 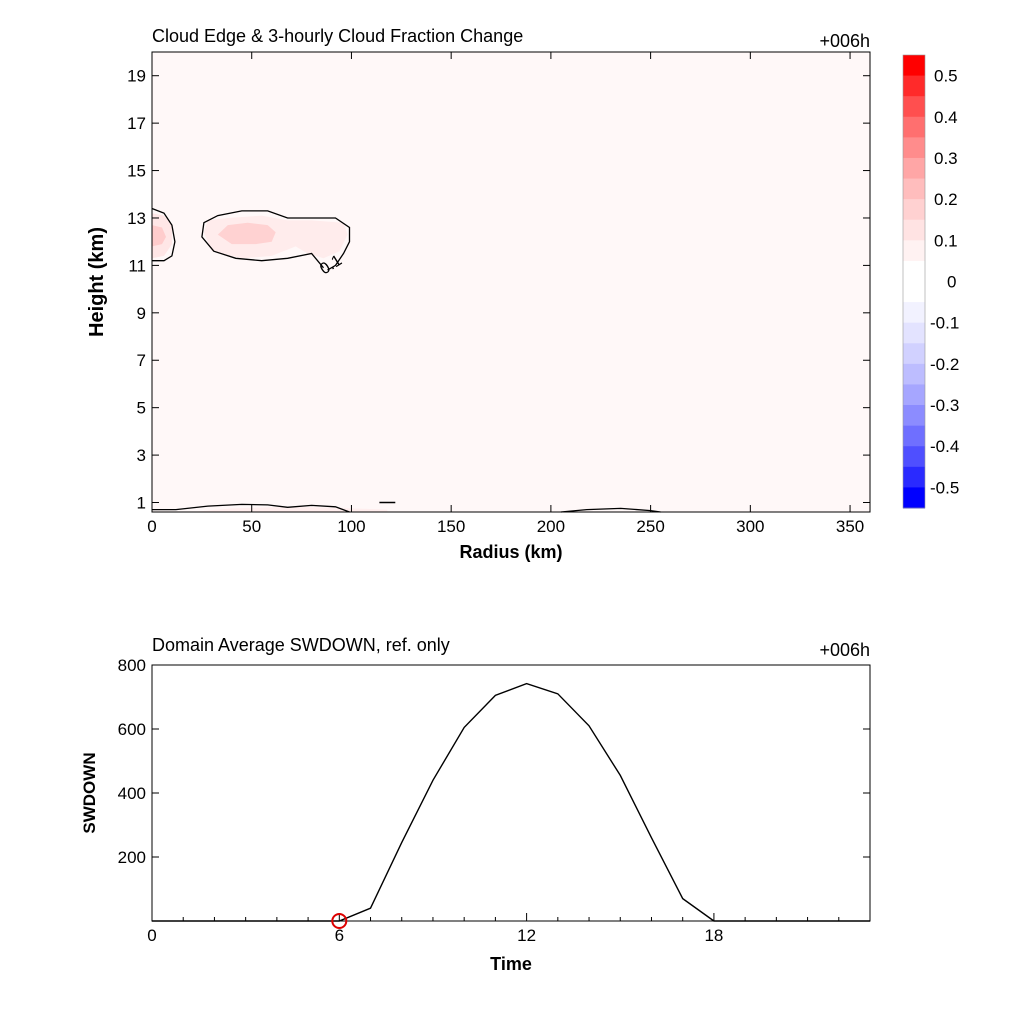 What do you see at coordinates (551, 526) in the screenshot?
I see `cloud-x-tick-label: 200` at bounding box center [551, 526].